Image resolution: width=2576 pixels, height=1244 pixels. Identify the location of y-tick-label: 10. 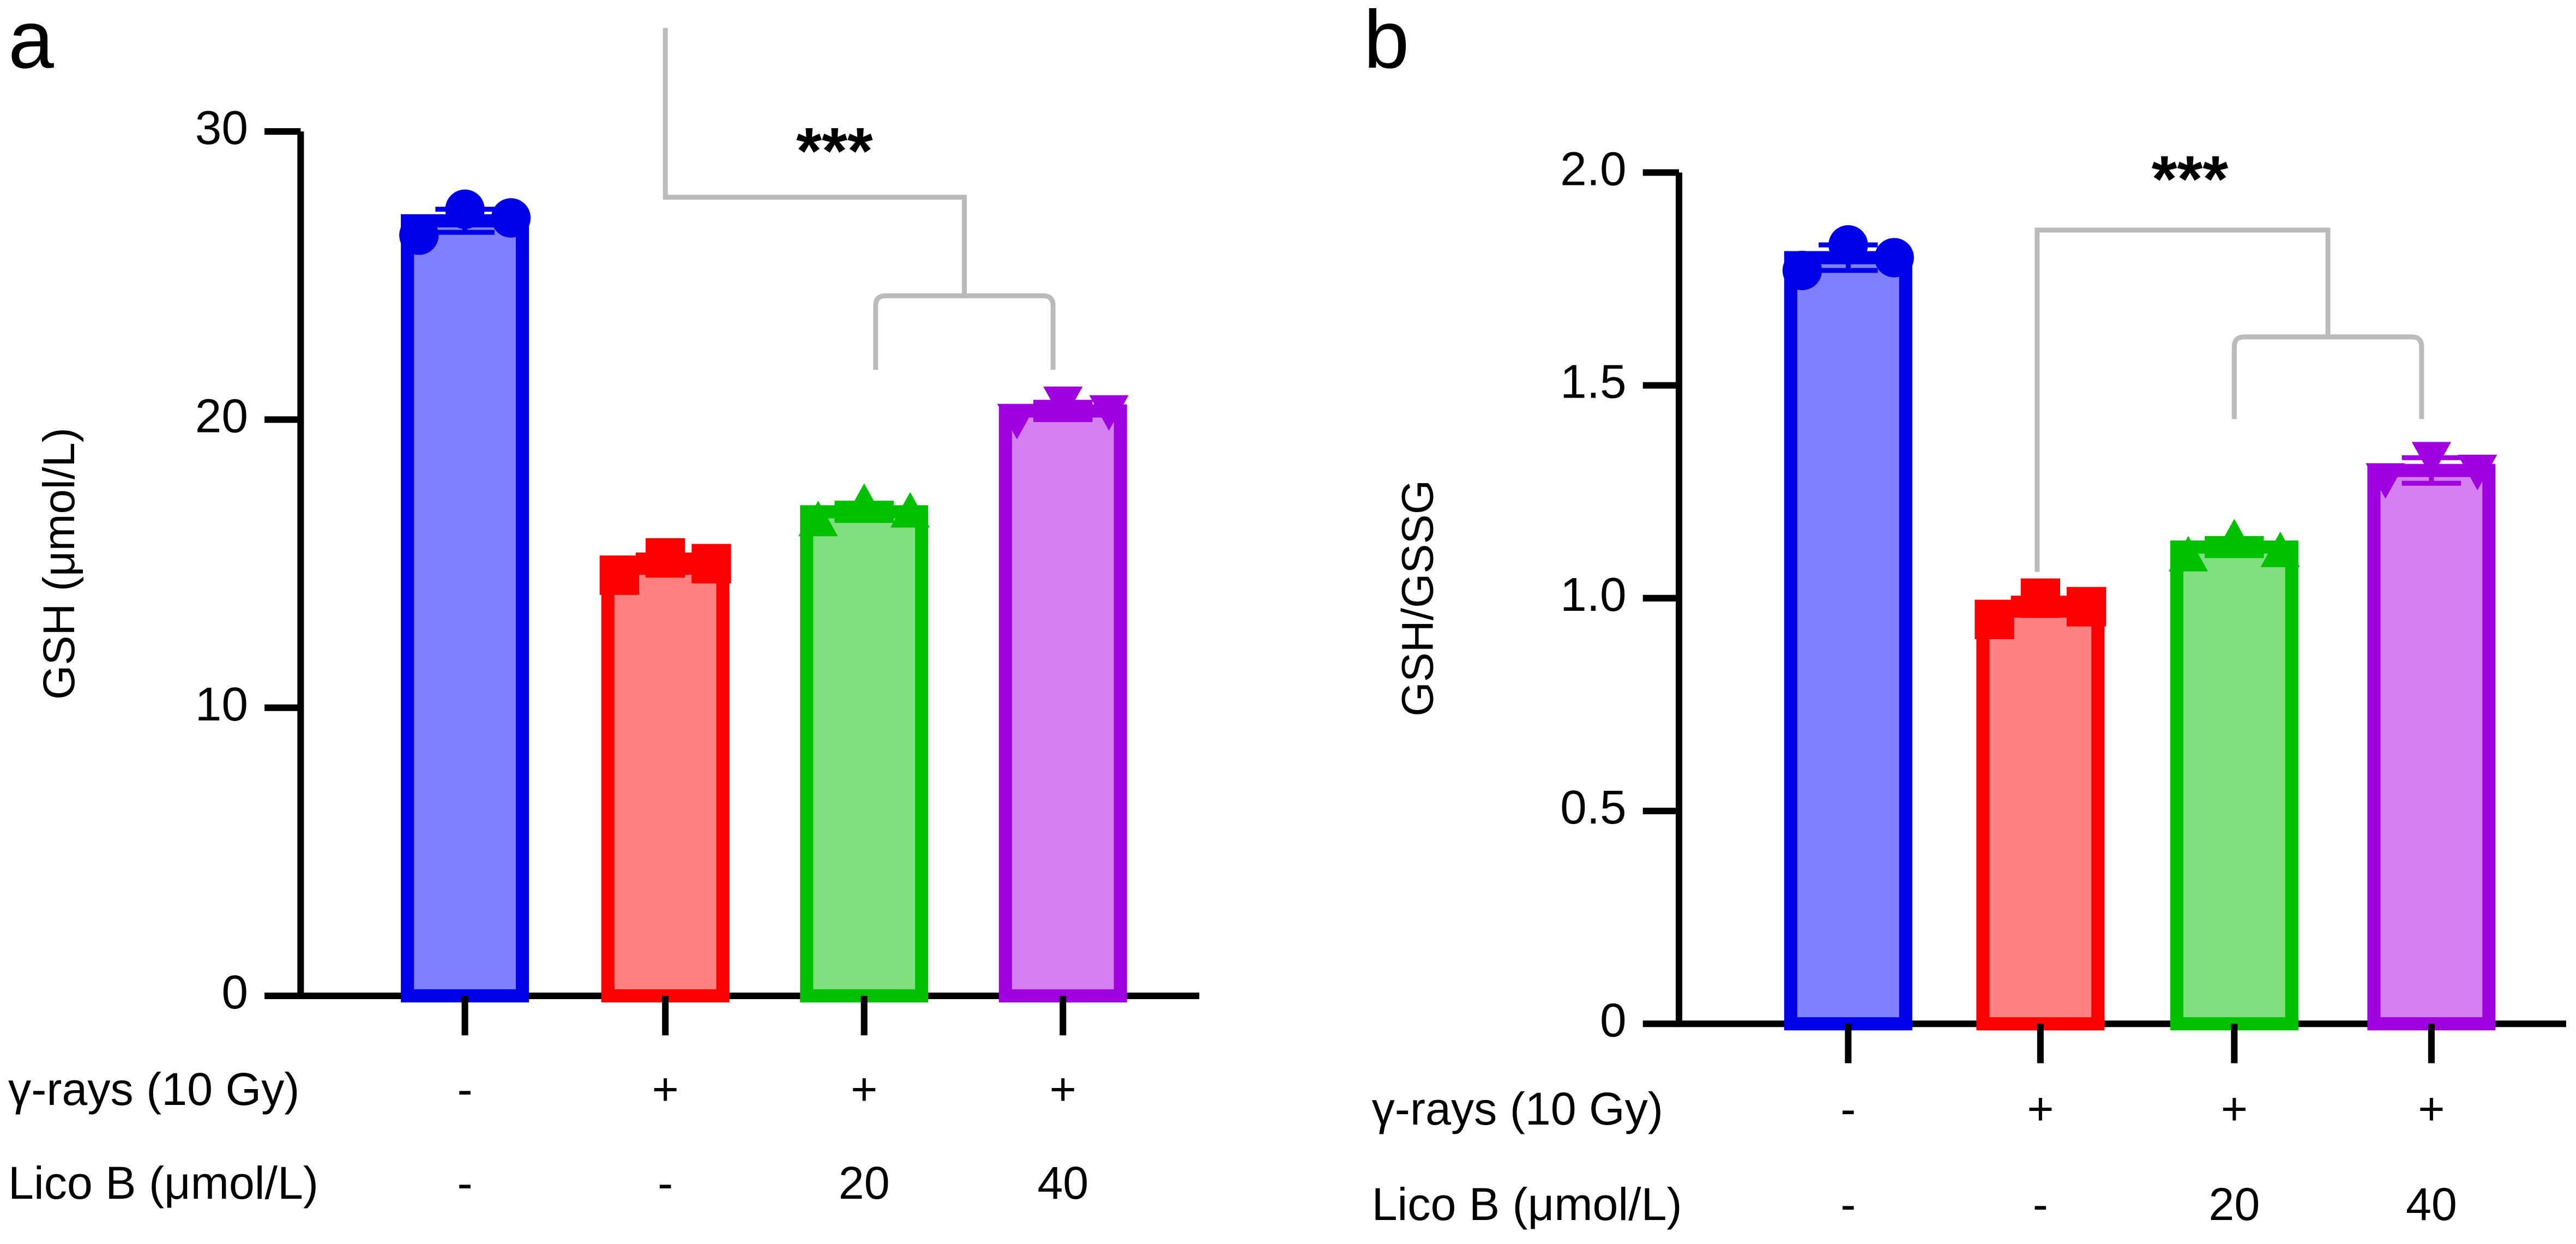
(221, 704).